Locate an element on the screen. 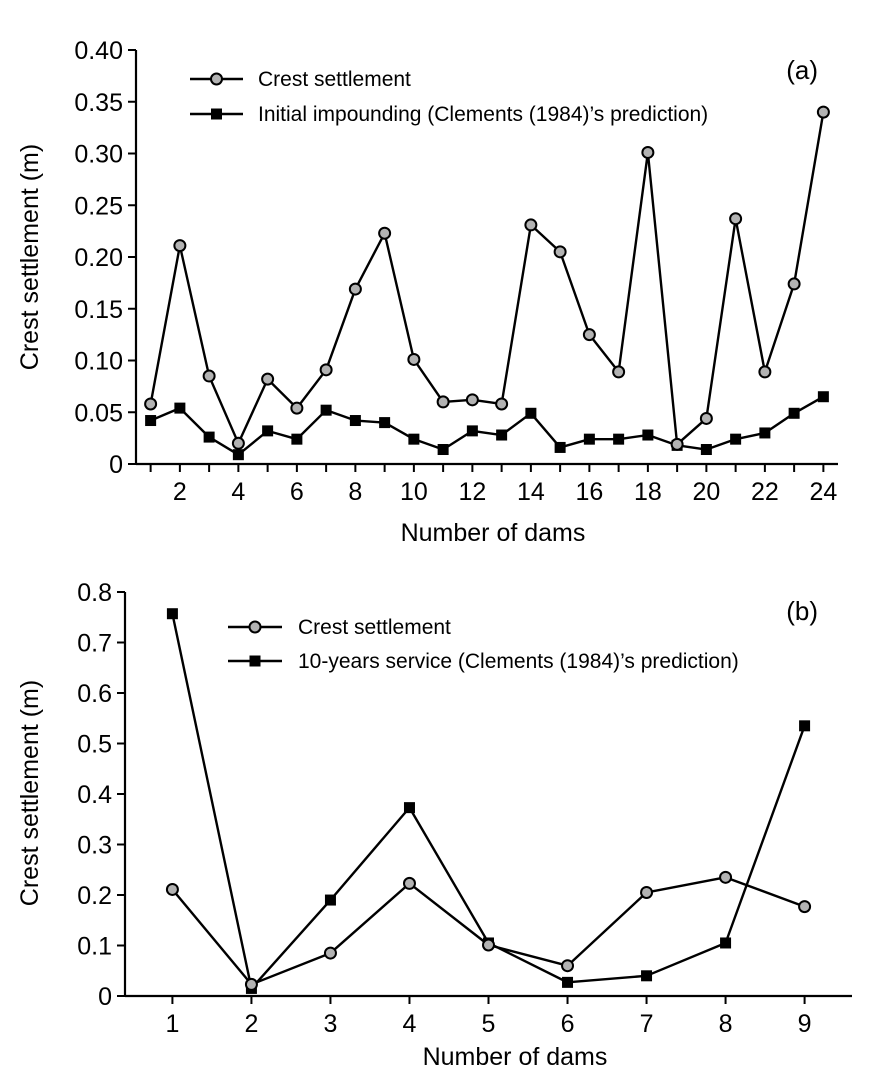 The height and width of the screenshot is (1092, 890). x-tick-label: 16 is located at coordinates (589, 492).